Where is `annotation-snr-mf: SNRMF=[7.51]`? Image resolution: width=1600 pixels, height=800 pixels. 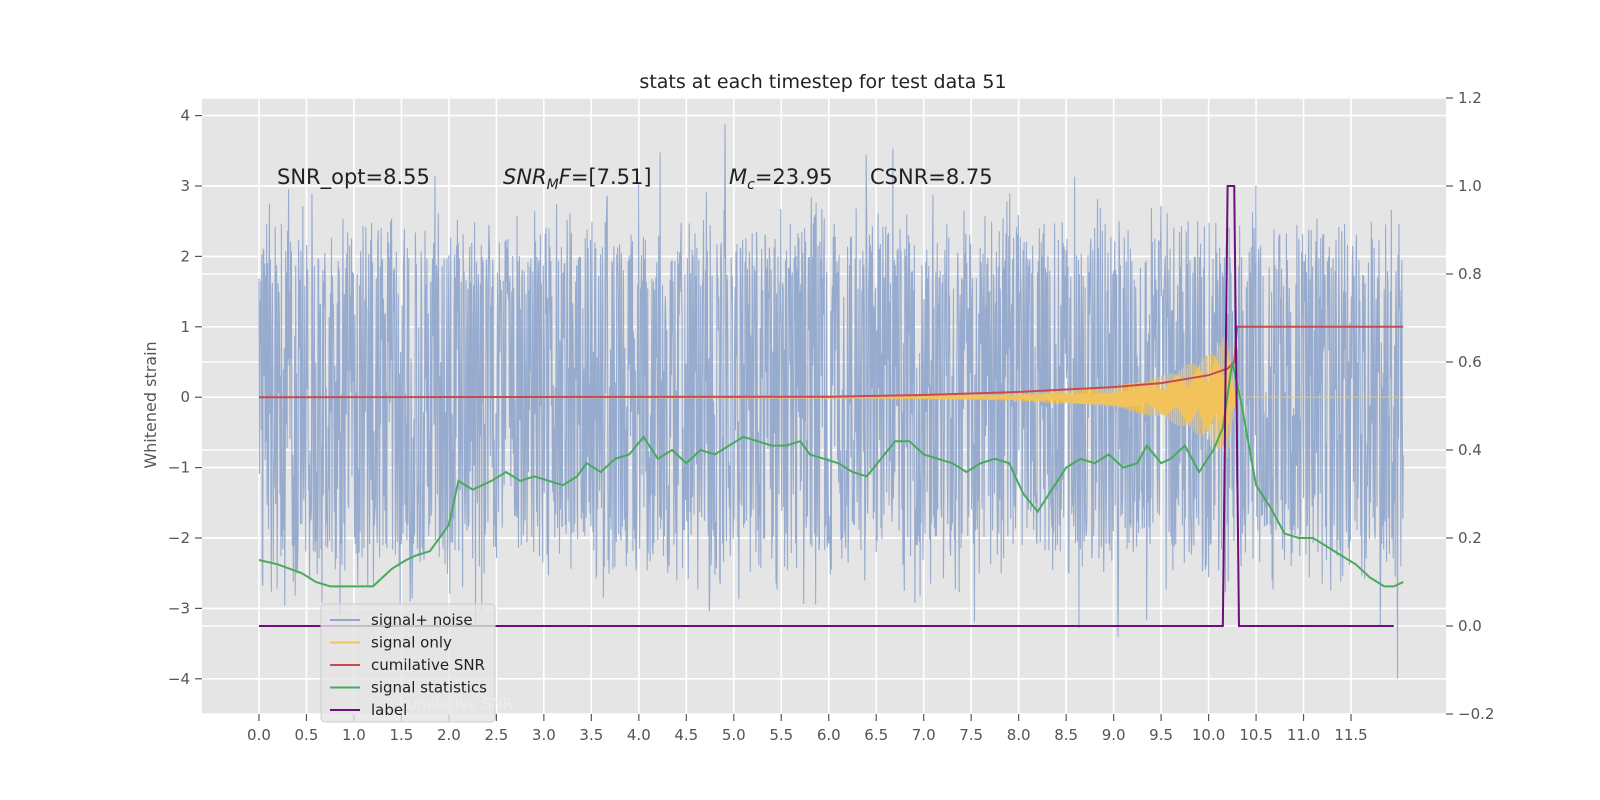
annotation-snr-mf: SNRMF=[7.51] is located at coordinates (577, 179).